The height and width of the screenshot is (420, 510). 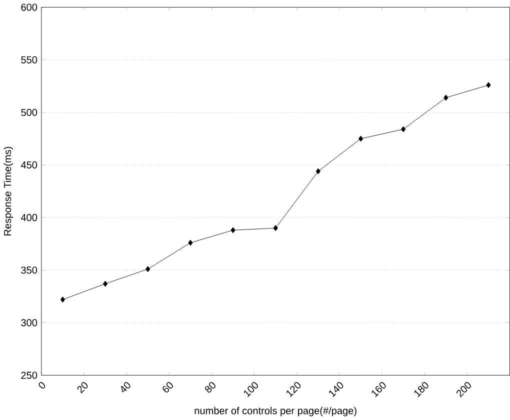 What do you see at coordinates (82, 388) in the screenshot?
I see `x-tick-label: 20` at bounding box center [82, 388].